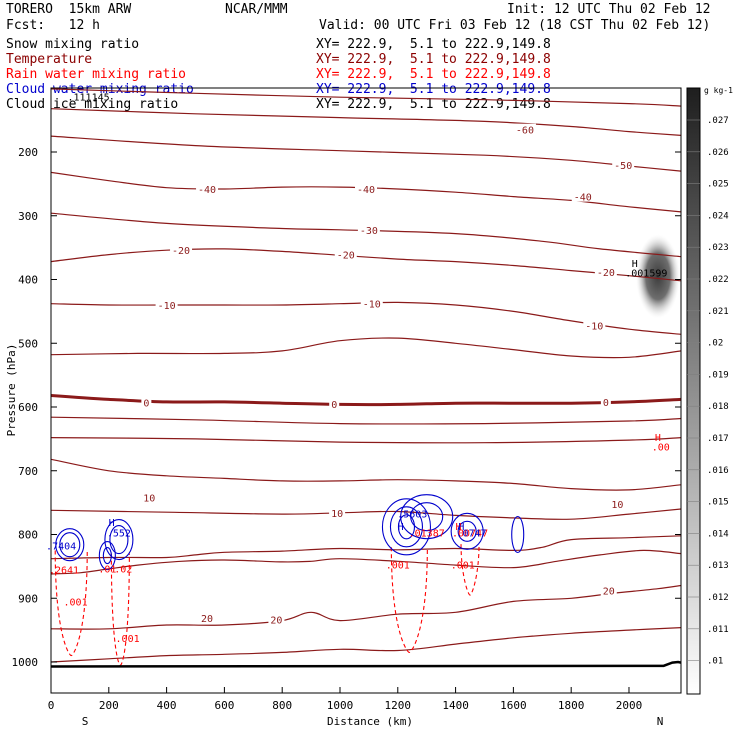 This screenshot has width=740, height=740. Describe the element at coordinates (455, 705) in the screenshot. I see `x-tick-label-7: 1400` at that location.